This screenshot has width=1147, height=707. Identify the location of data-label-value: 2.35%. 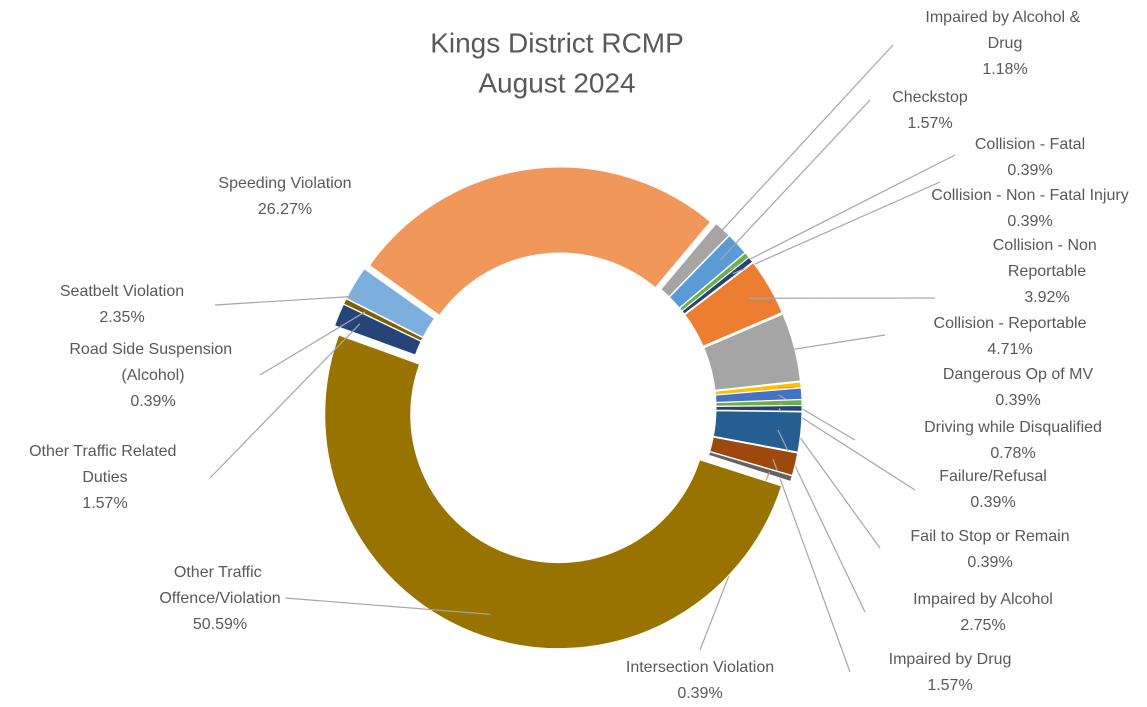
(121, 317).